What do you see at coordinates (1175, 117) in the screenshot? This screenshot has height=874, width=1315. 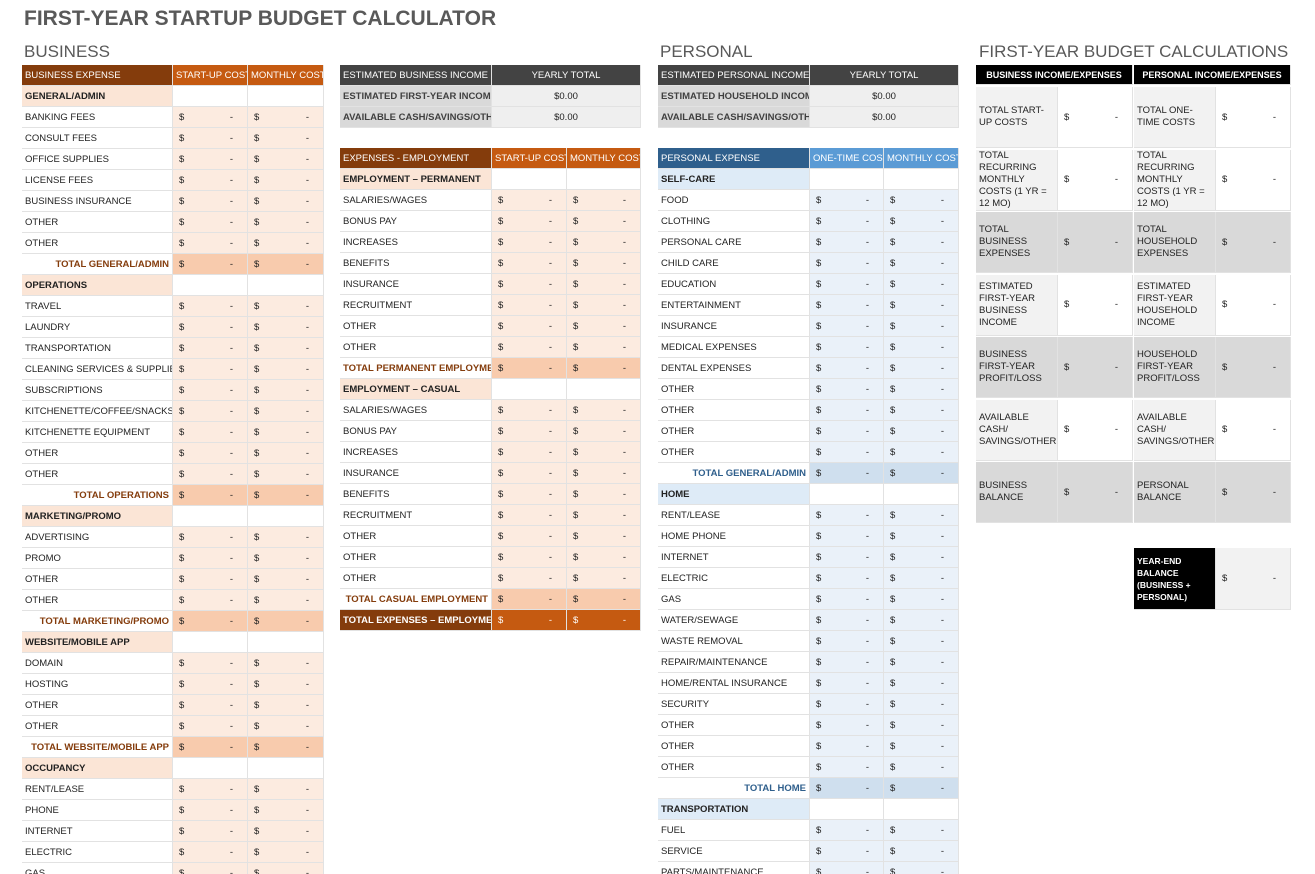 I see `row-label: TOTAL ONE-TIME COSTS` at bounding box center [1175, 117].